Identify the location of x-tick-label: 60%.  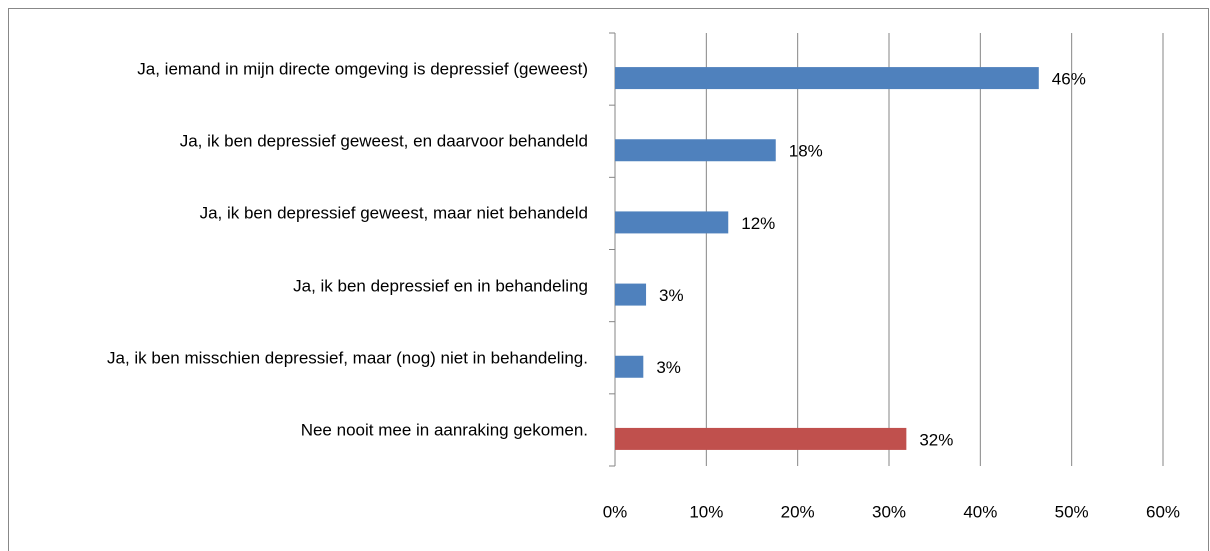
(1163, 511).